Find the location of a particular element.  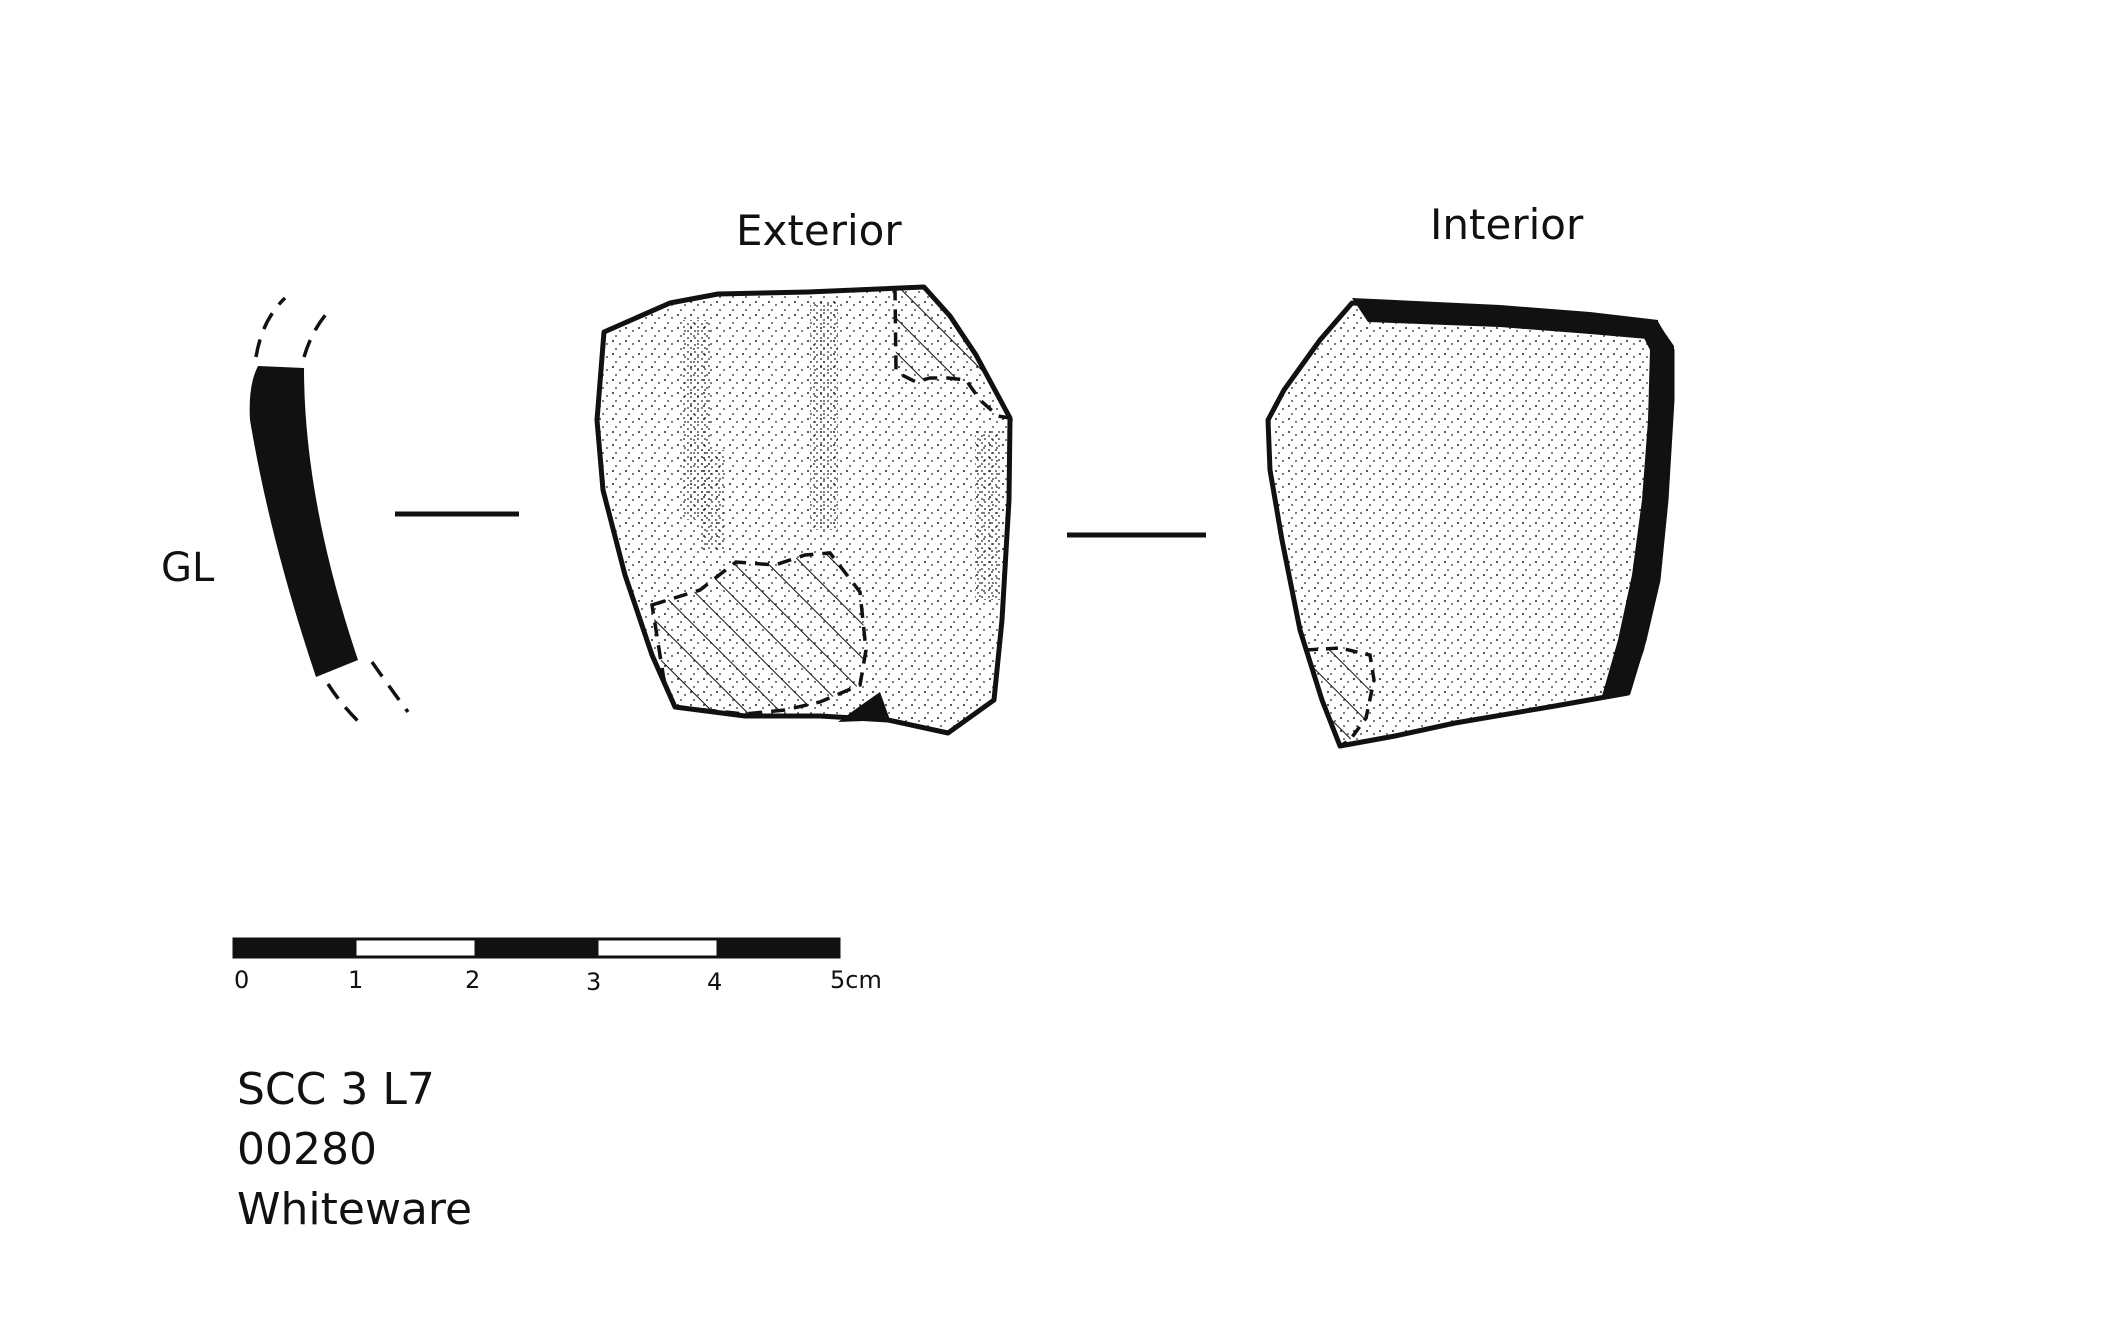

interior-spall is located at coordinates (1339, 697).